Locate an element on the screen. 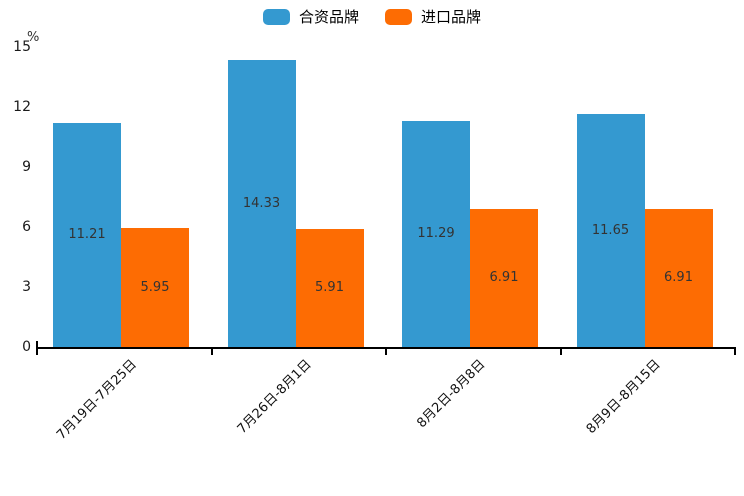  legend-label: 进口品牌 is located at coordinates (451, 16).